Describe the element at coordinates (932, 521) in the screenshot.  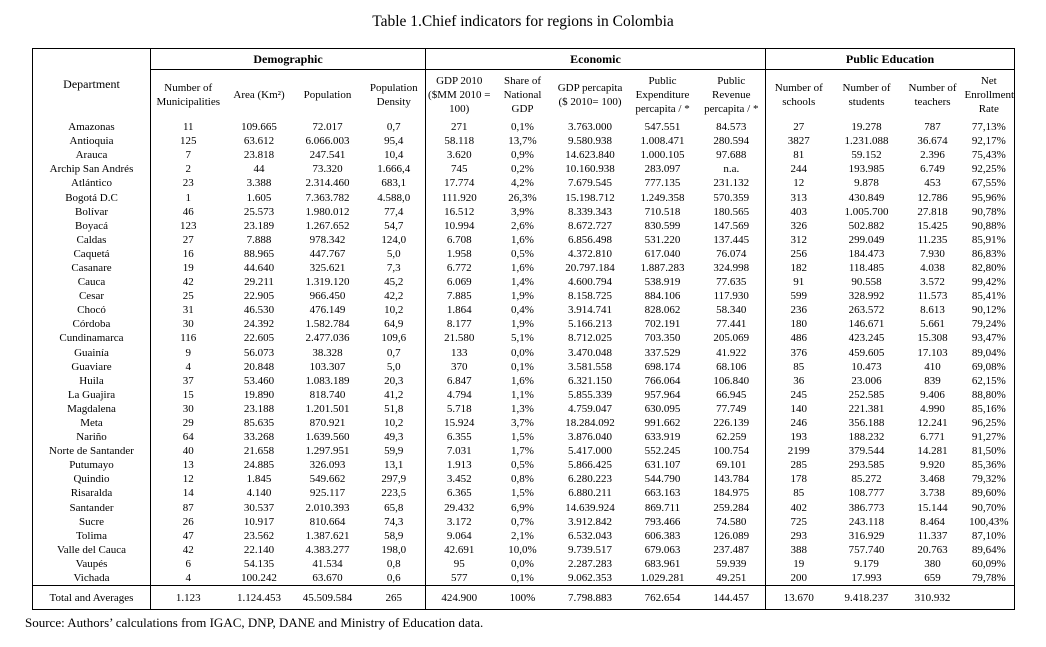
I see `value-cell: 8.464` at that location.